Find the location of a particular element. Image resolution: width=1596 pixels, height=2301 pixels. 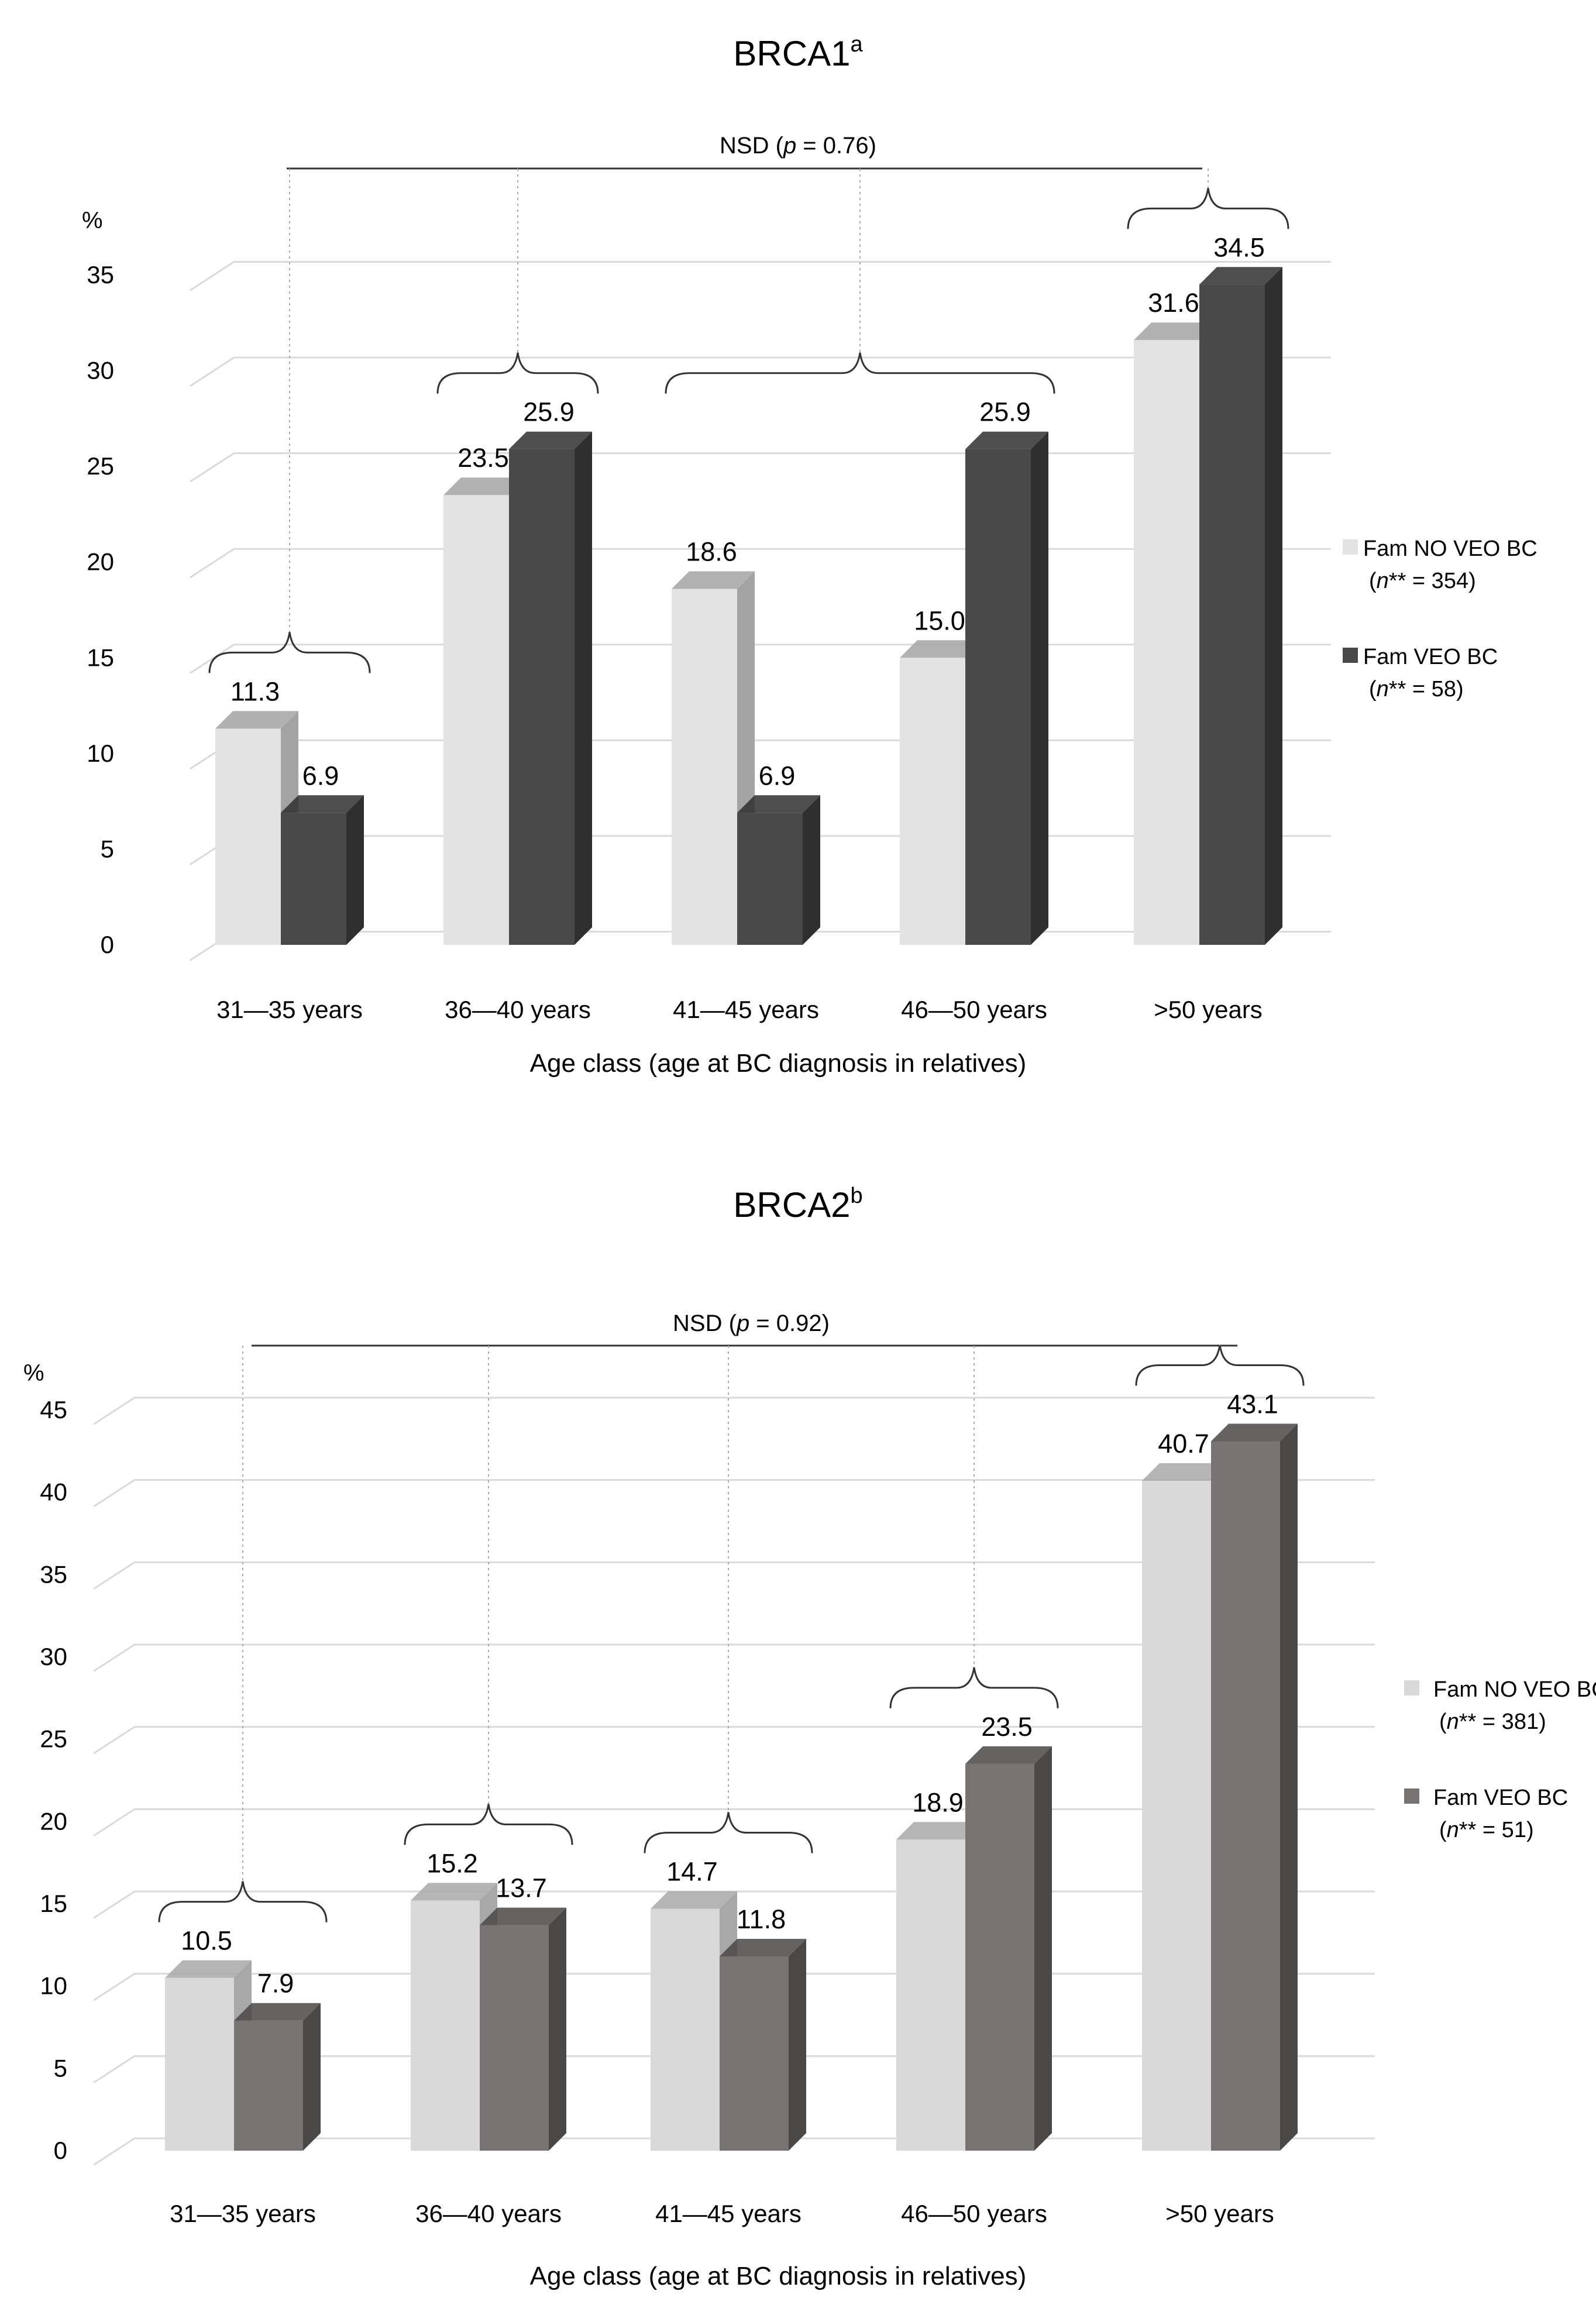

data-label: 31.6 is located at coordinates (1173, 303).